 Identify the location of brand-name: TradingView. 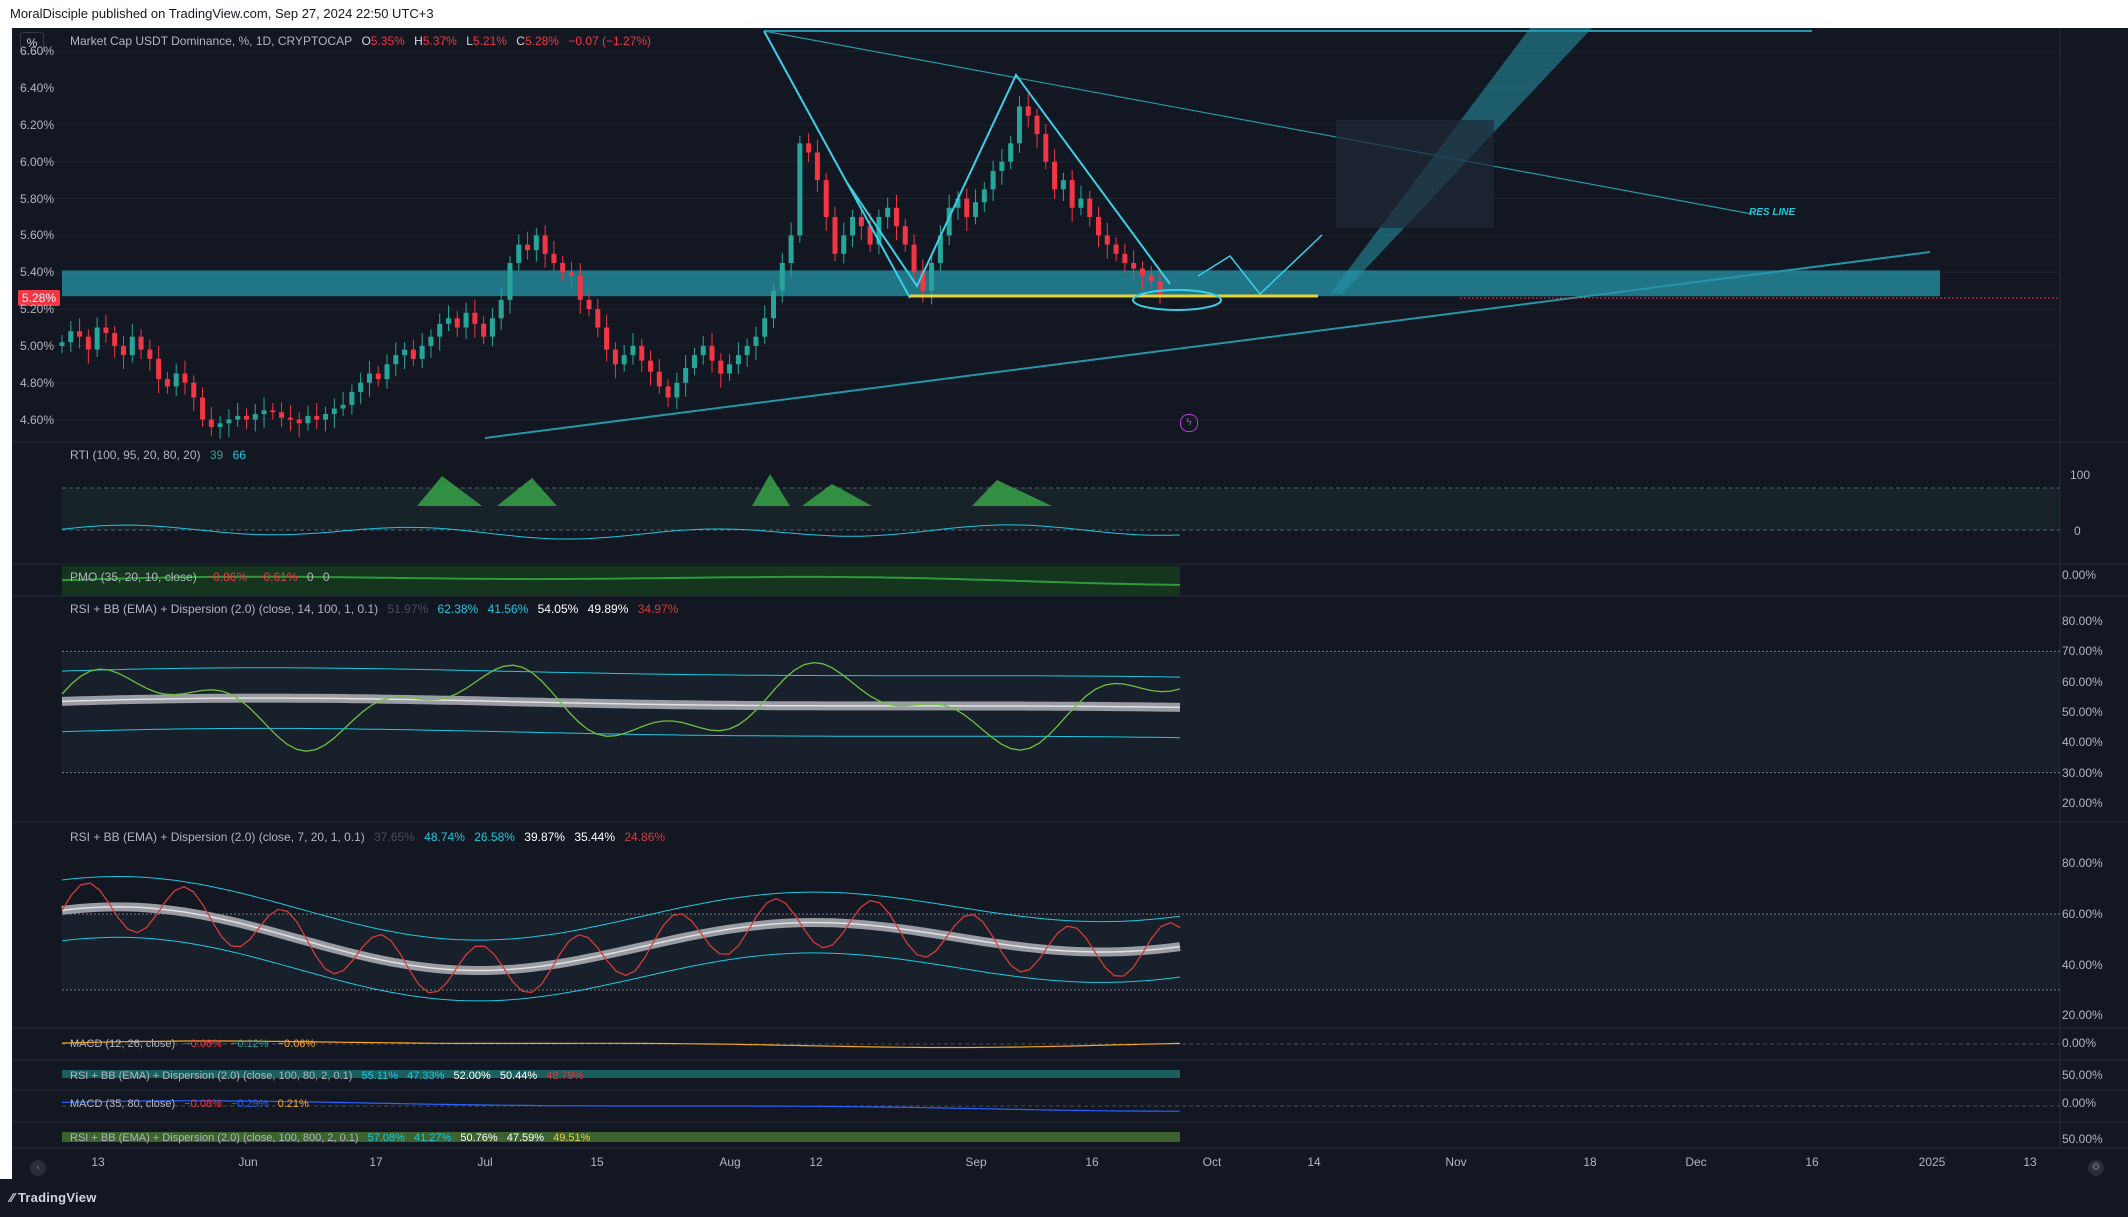
(57, 1197).